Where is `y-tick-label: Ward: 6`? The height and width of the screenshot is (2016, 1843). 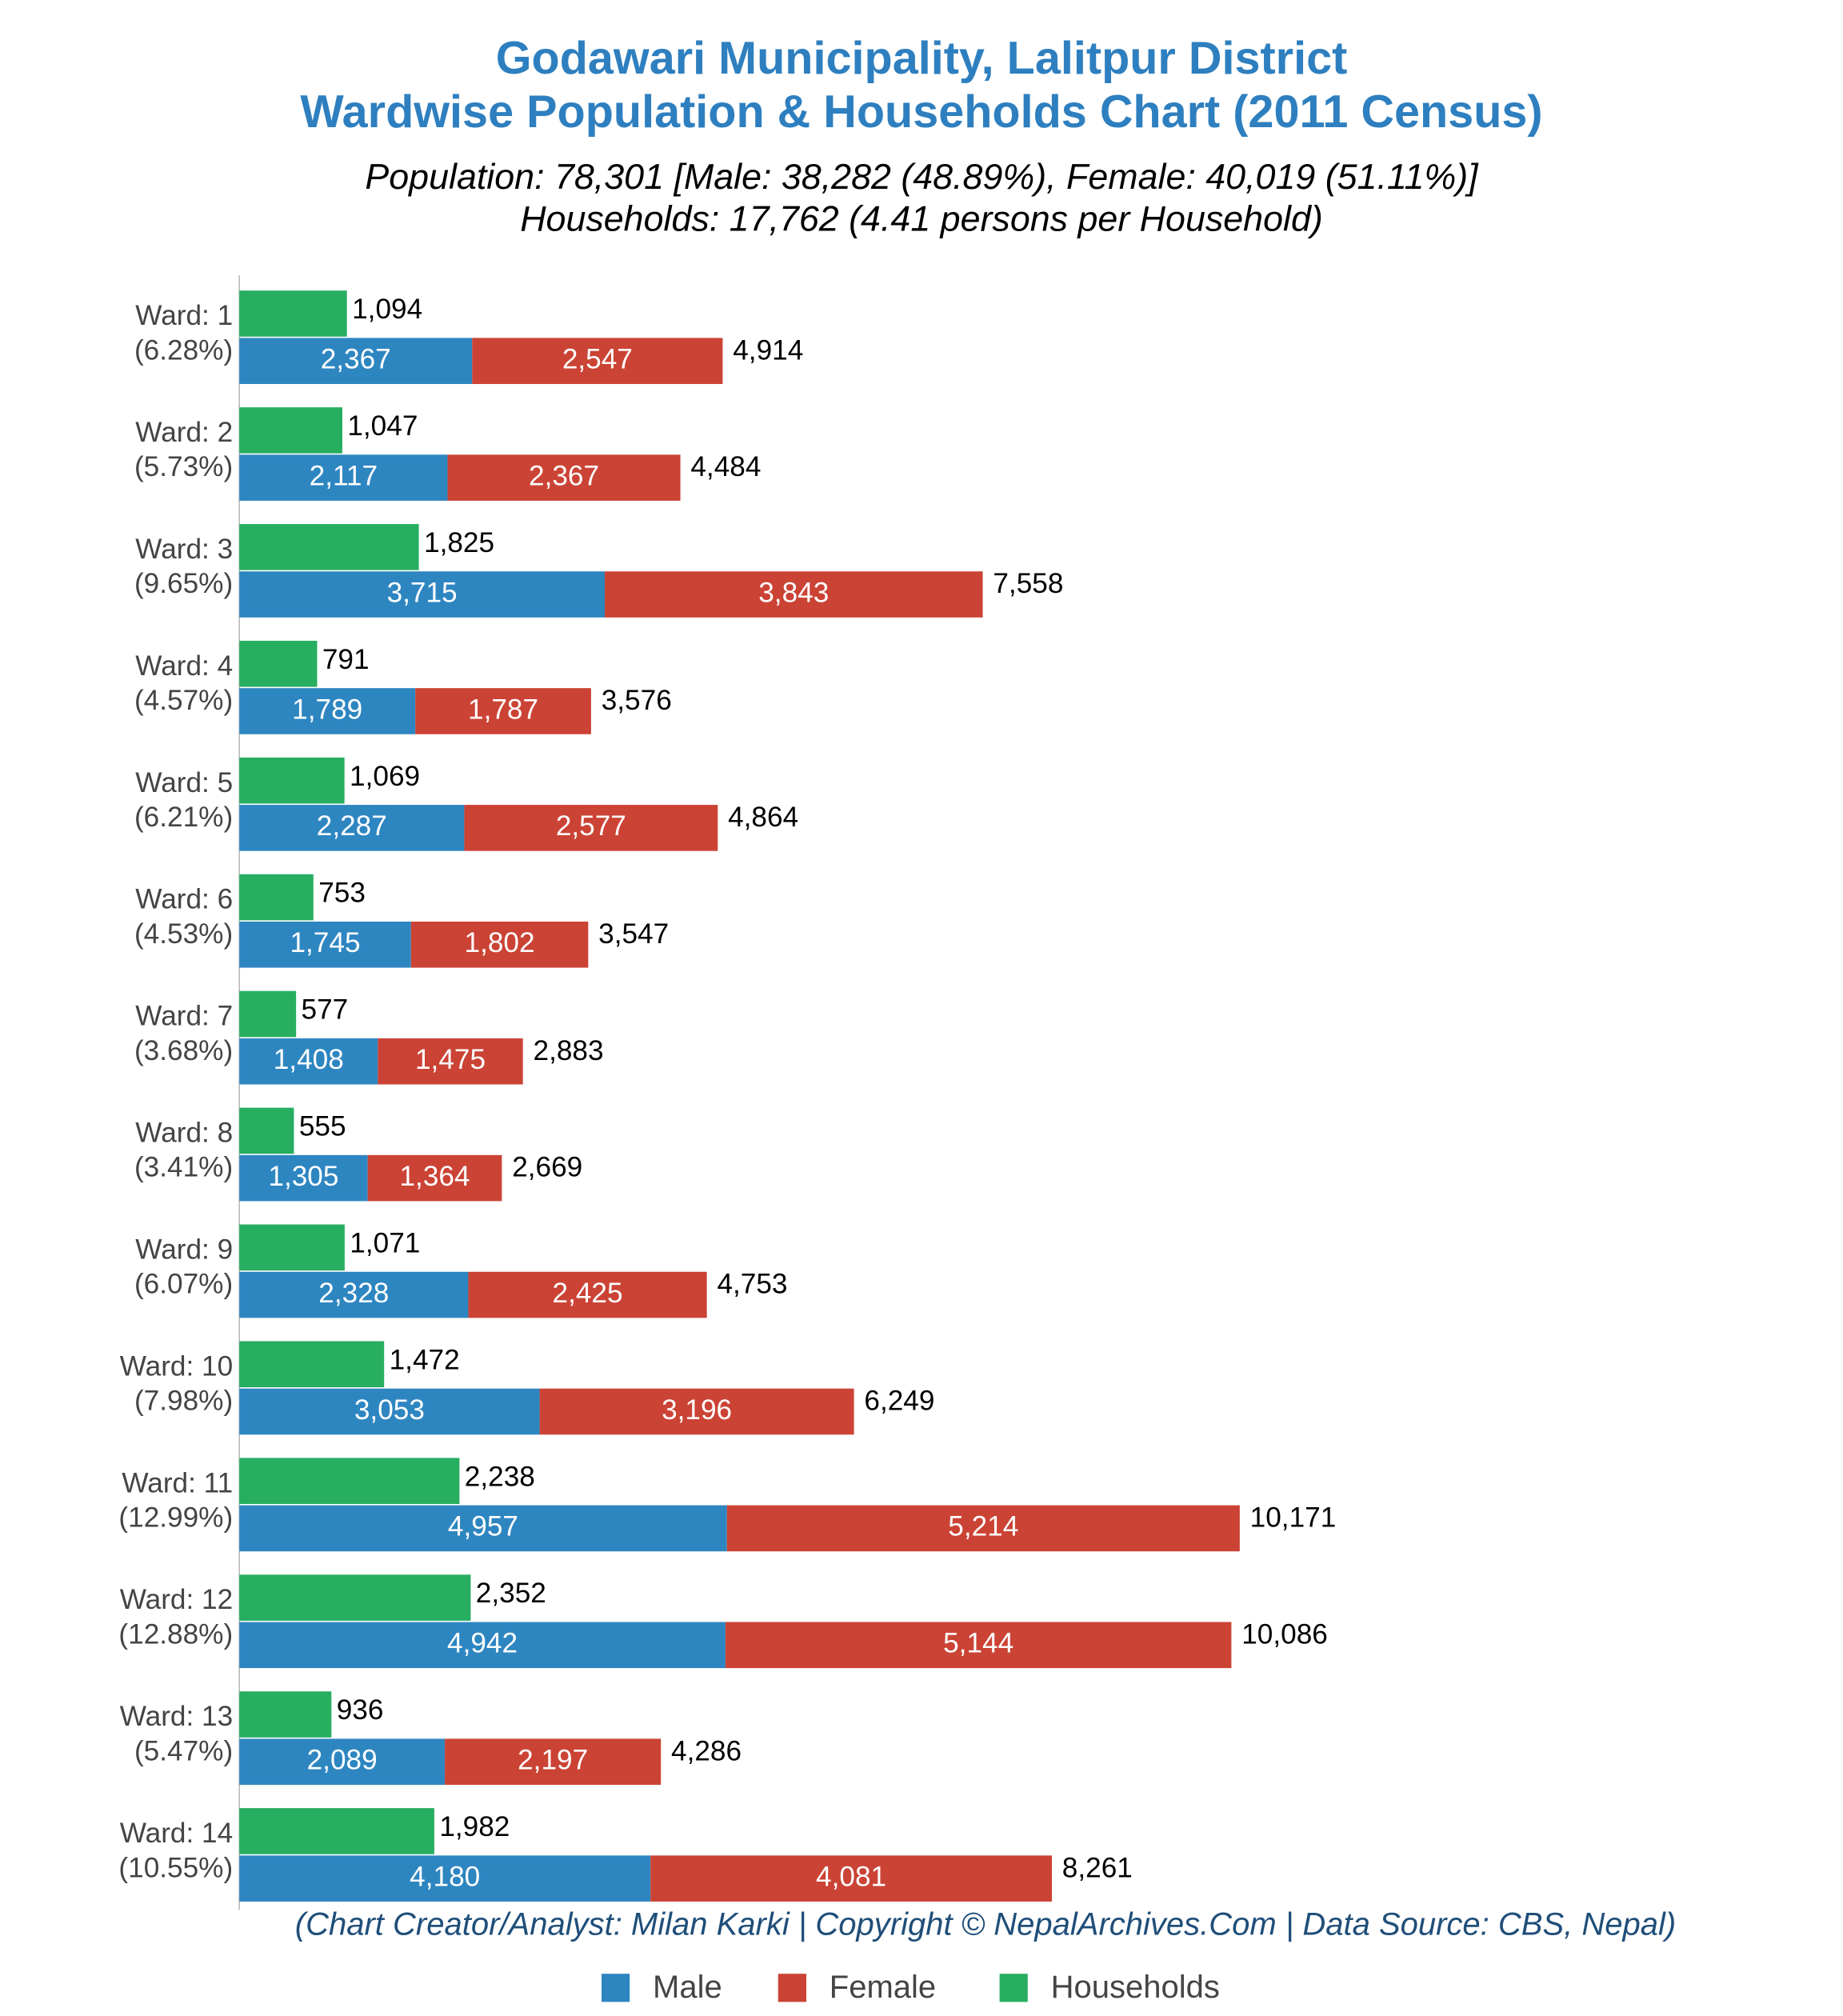
y-tick-label: Ward: 6 is located at coordinates (184, 899).